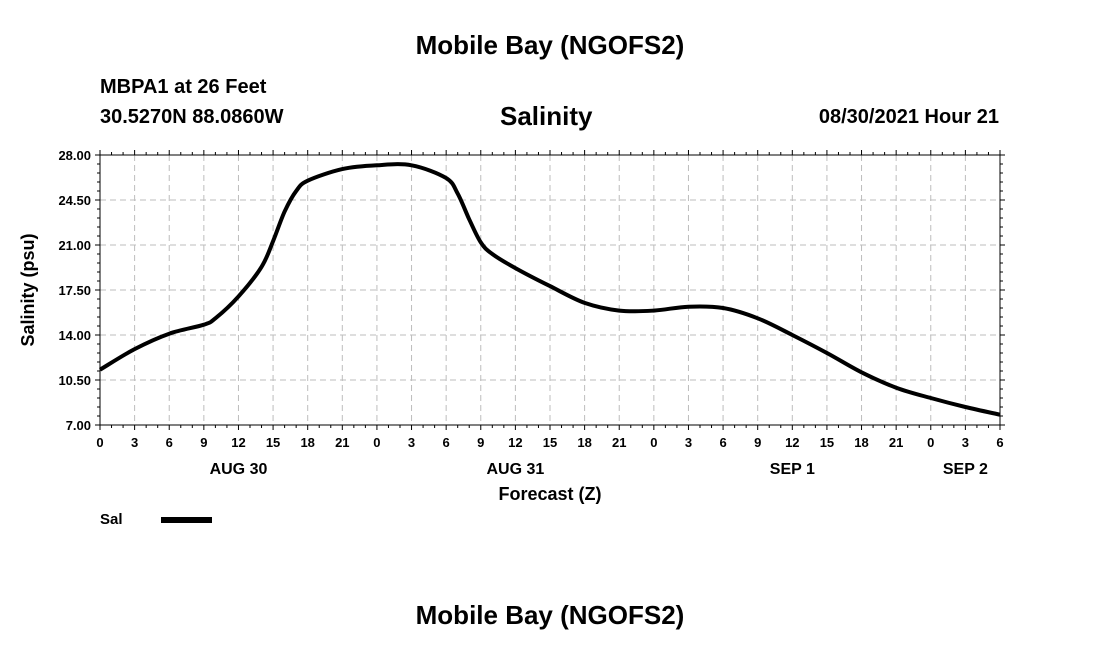  I want to click on station-label: MBPA1 at 26 Feet, so click(183, 87).